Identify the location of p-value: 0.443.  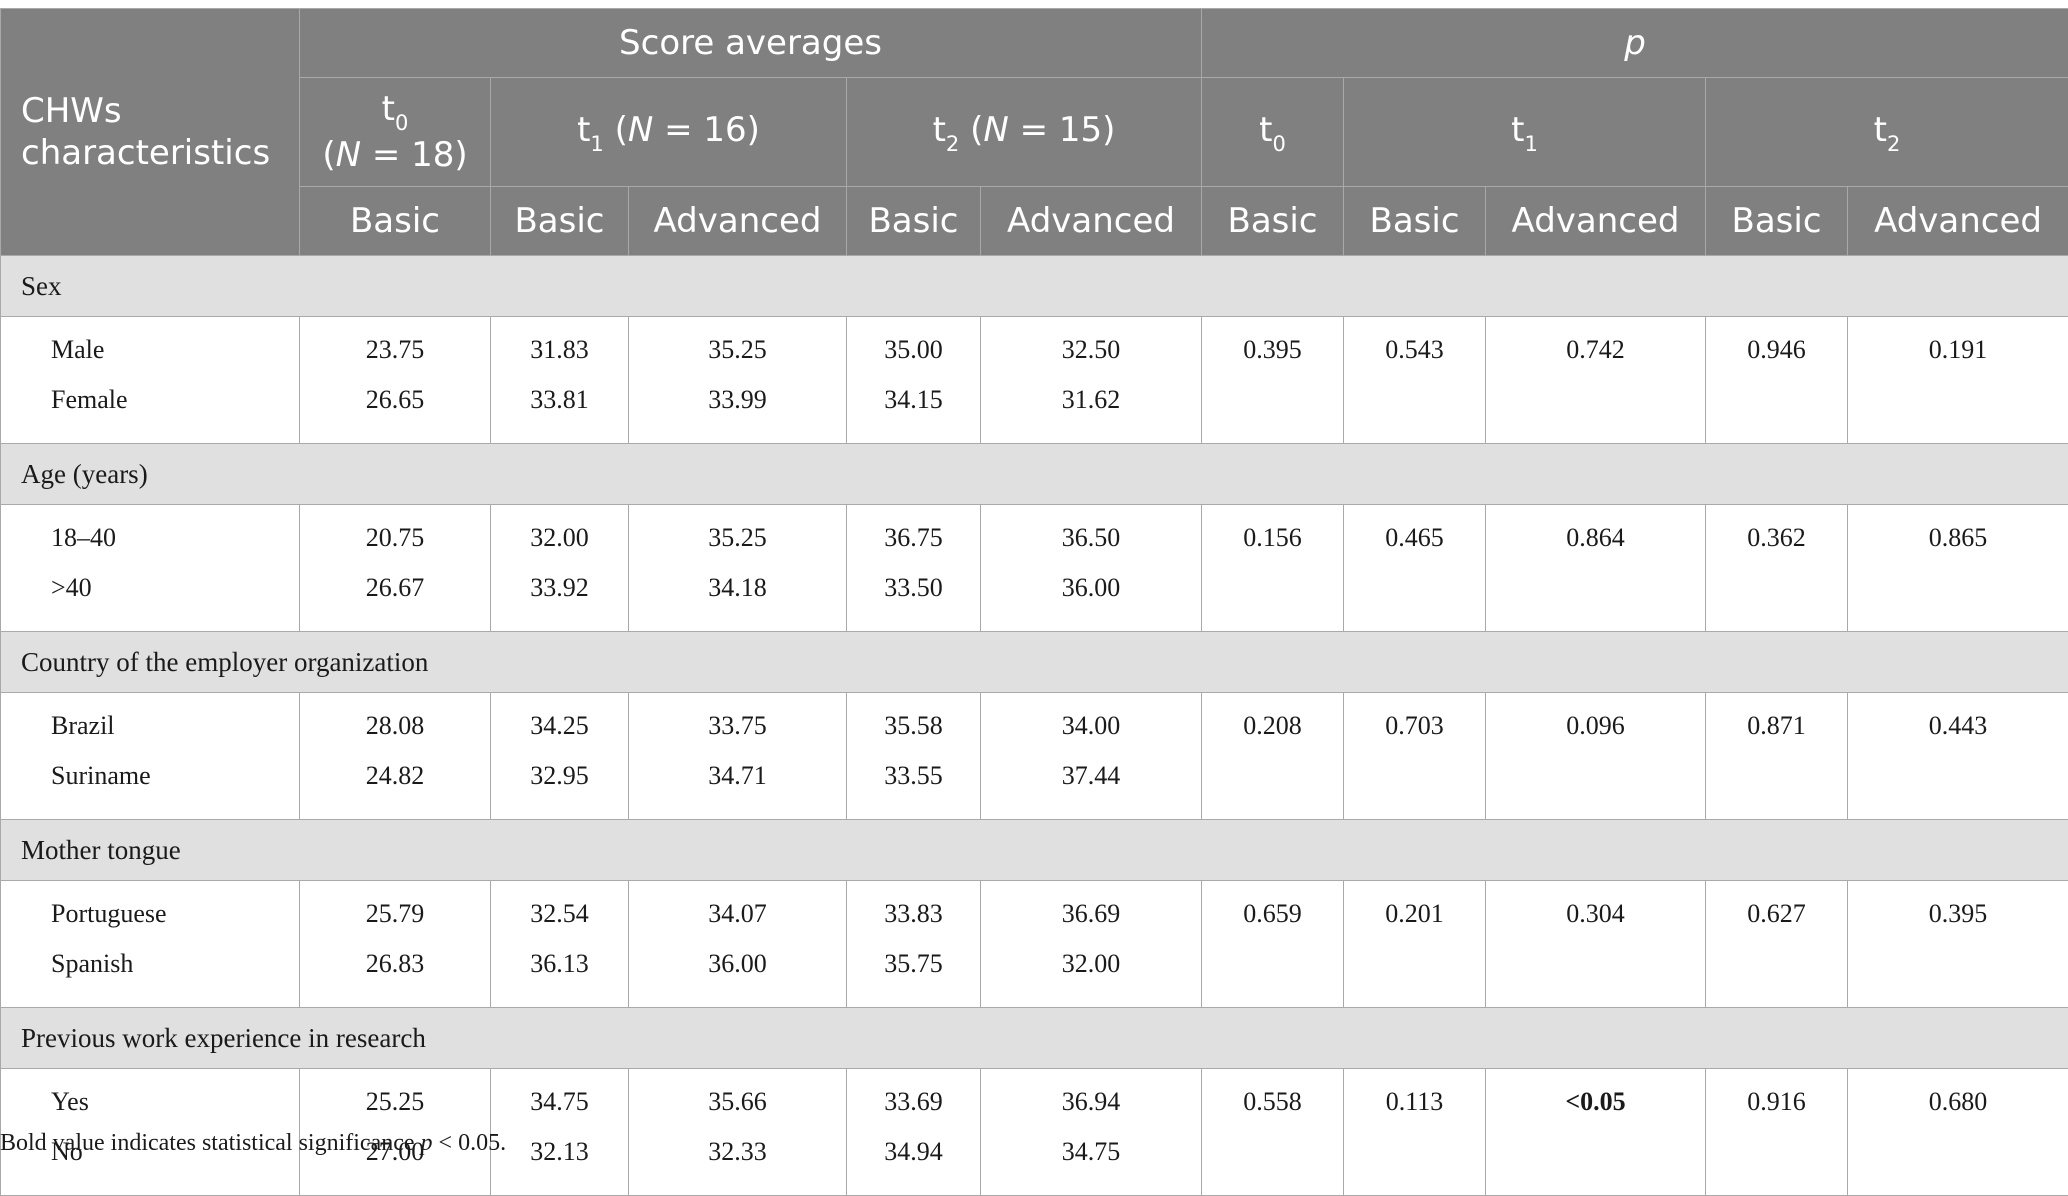
(1958, 734).